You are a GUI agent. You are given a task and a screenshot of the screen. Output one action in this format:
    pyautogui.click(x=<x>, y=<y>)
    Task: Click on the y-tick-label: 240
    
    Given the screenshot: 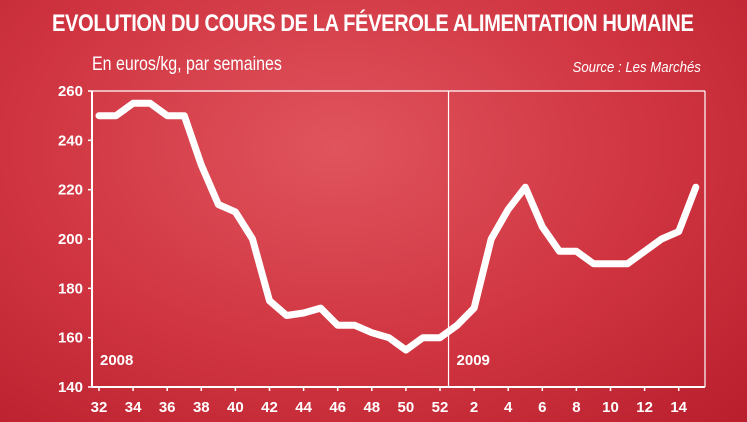 What is the action you would take?
    pyautogui.click(x=70, y=140)
    